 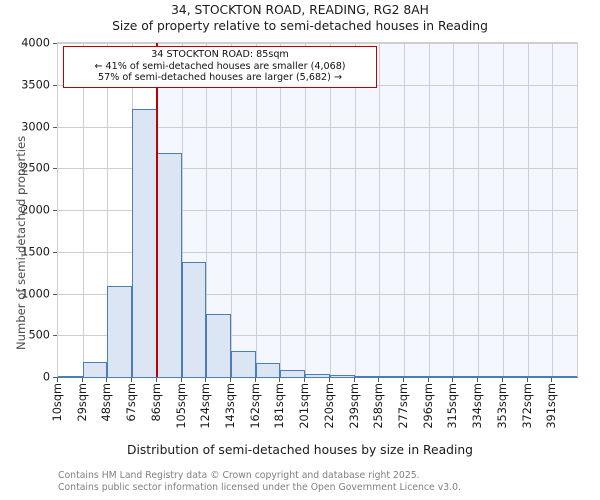 I want to click on y-axis-tick-label: 500, so click(x=39, y=335).